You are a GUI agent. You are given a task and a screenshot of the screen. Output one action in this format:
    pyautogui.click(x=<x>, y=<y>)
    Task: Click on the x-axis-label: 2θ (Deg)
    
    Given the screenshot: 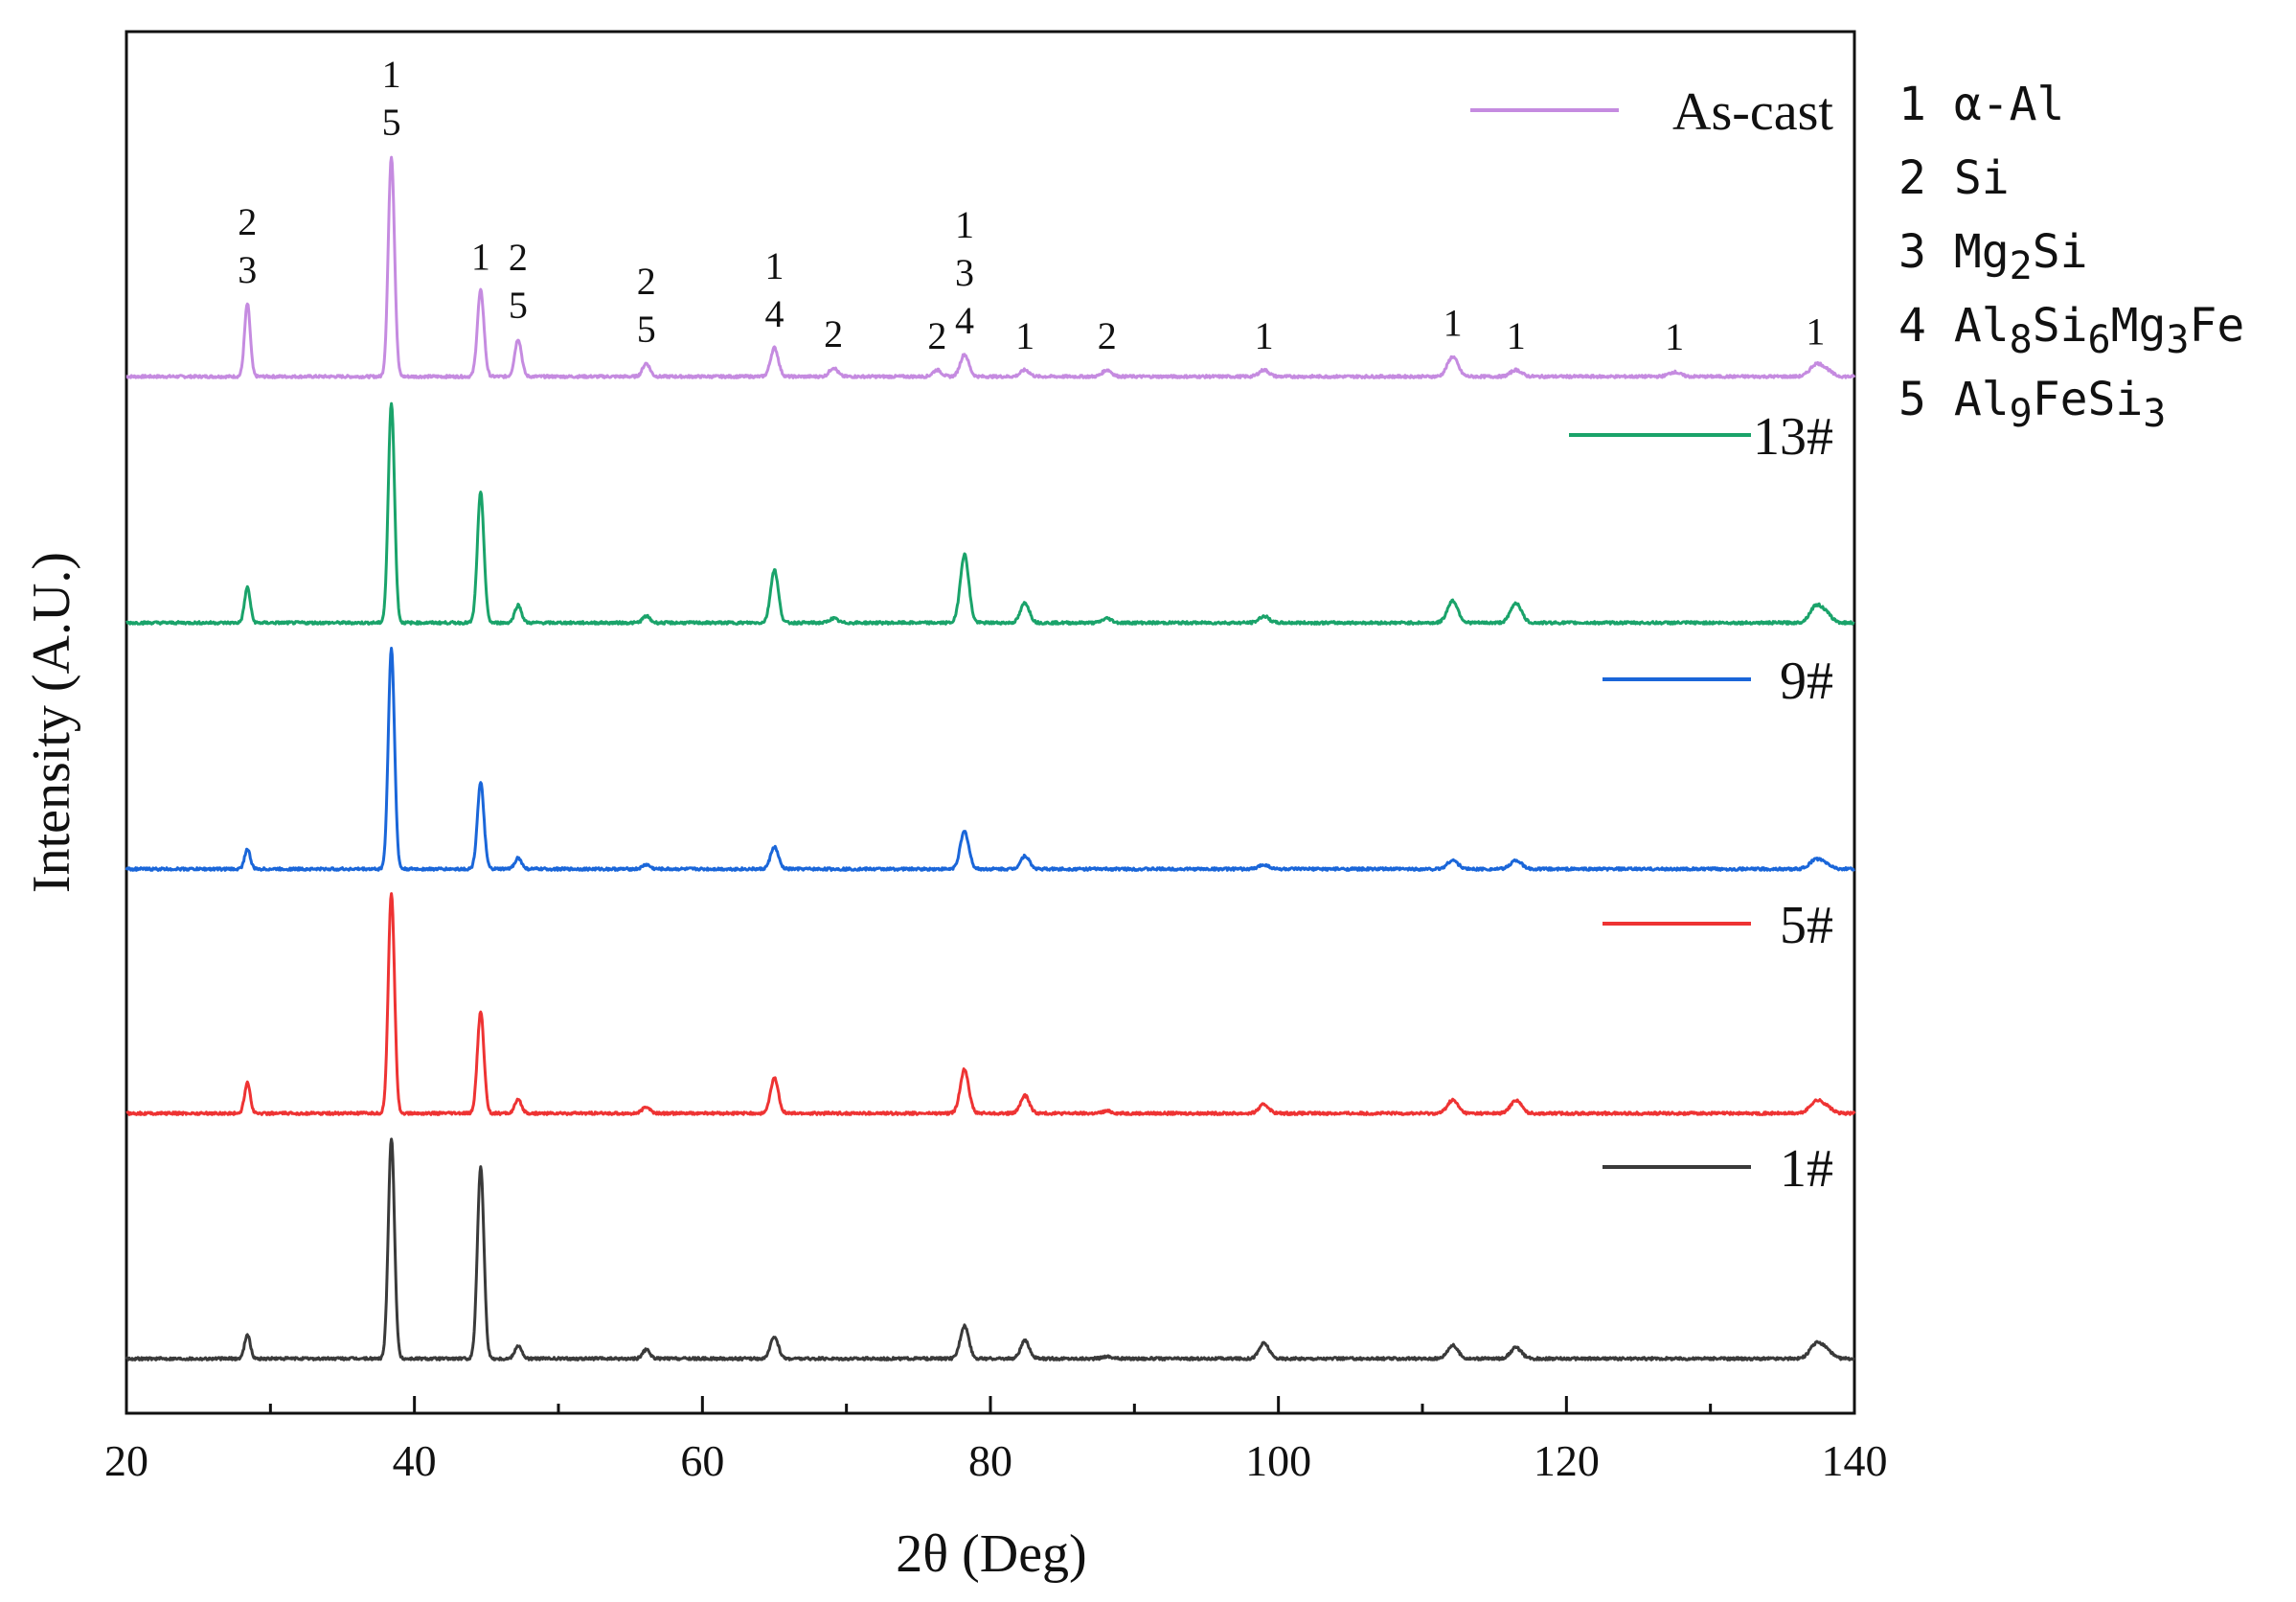 What is the action you would take?
    pyautogui.click(x=991, y=1554)
    